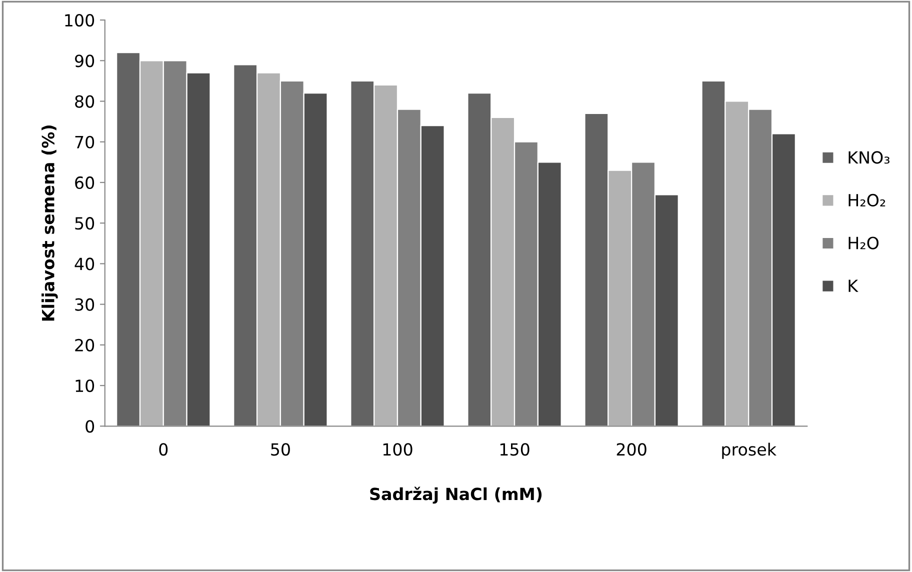 The width and height of the screenshot is (912, 572). What do you see at coordinates (867, 200) in the screenshot?
I see `legend-label: H₂O₂` at bounding box center [867, 200].